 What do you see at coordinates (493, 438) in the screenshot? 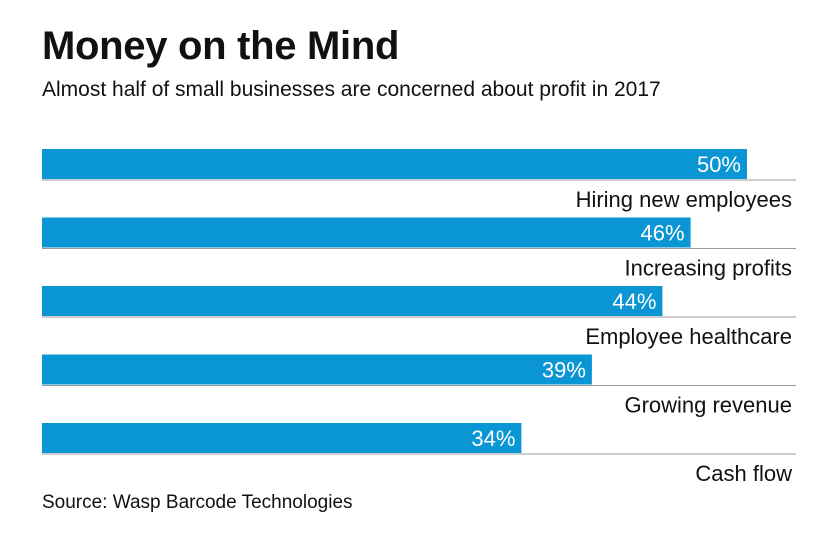
I see `bar-value-label: 34%` at bounding box center [493, 438].